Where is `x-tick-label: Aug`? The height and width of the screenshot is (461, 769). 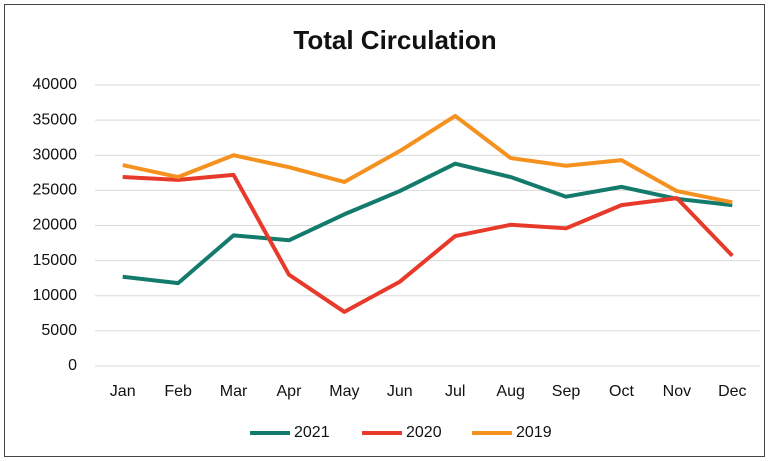
x-tick-label: Aug is located at coordinates (510, 391).